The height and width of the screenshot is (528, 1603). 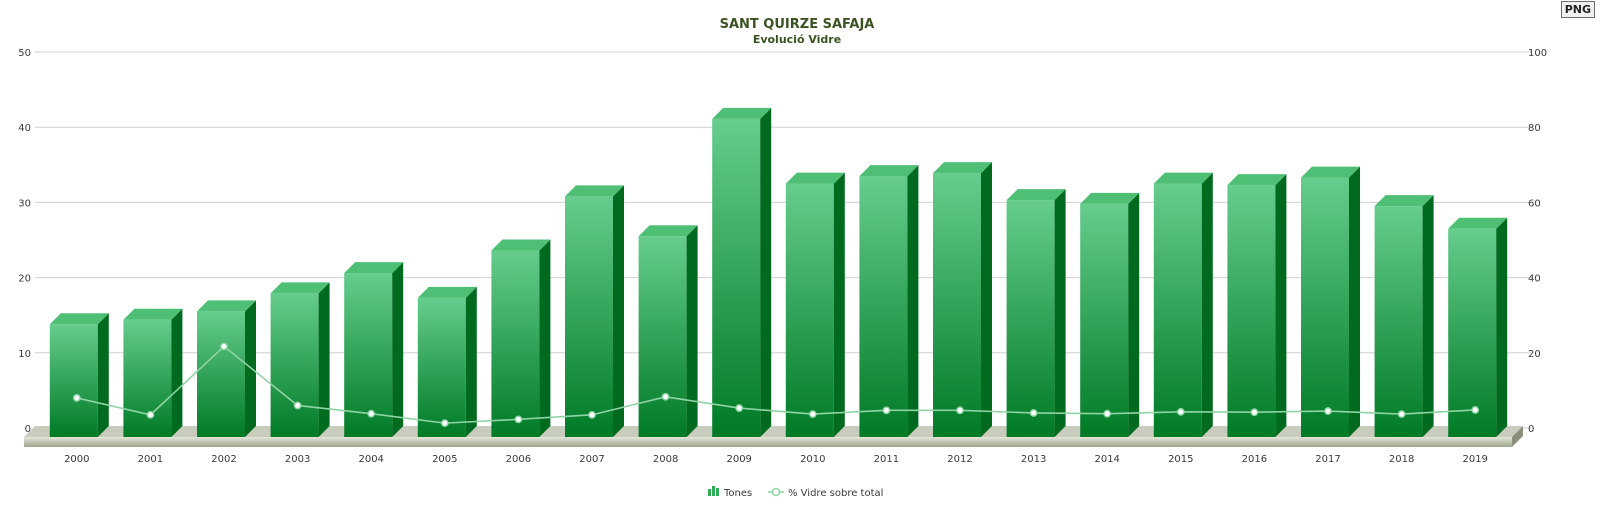 What do you see at coordinates (1537, 53) in the screenshot?
I see `y-right-tick-label: 100` at bounding box center [1537, 53].